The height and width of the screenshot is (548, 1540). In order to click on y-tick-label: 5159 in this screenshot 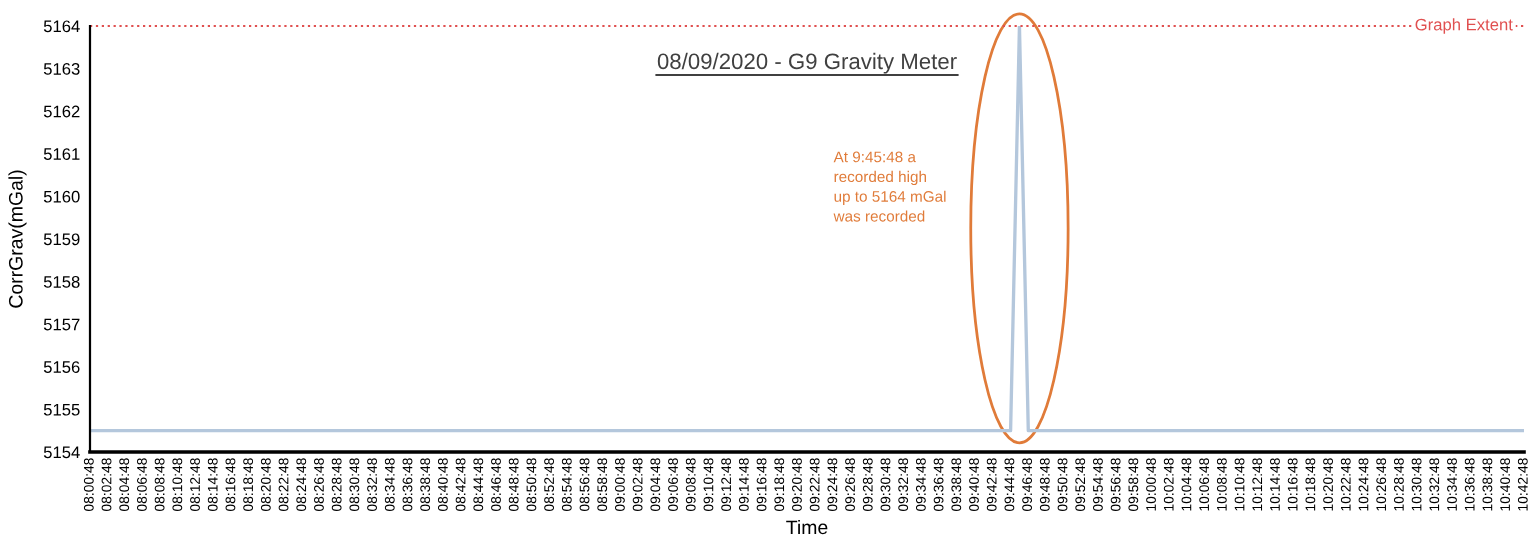, I will do `click(61, 239)`.